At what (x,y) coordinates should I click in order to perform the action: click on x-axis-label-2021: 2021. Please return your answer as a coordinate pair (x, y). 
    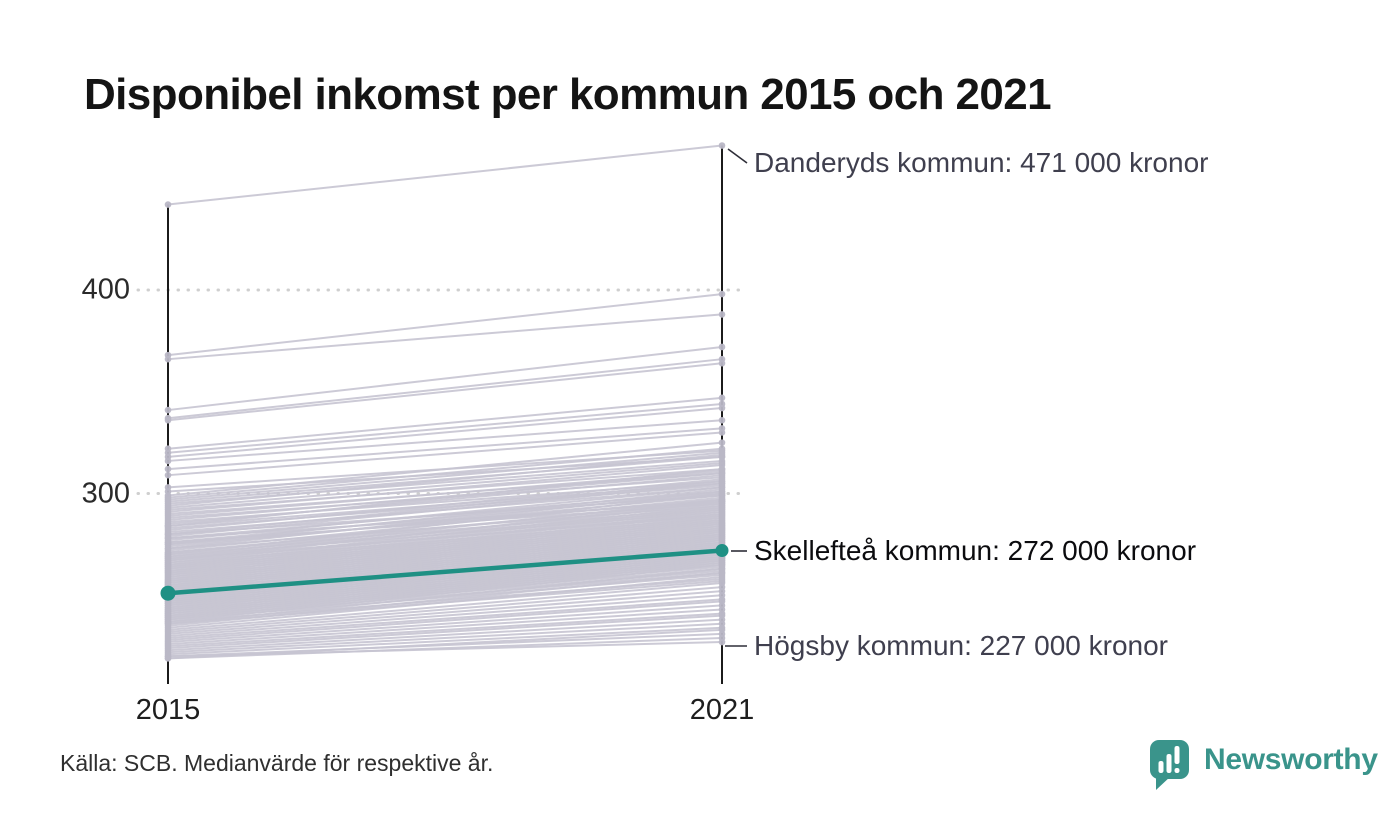
    Looking at the image, I should click on (722, 710).